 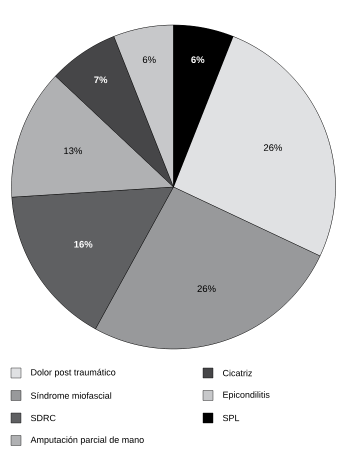 What do you see at coordinates (73, 373) in the screenshot?
I see `legend-label: Dolor post traumático` at bounding box center [73, 373].